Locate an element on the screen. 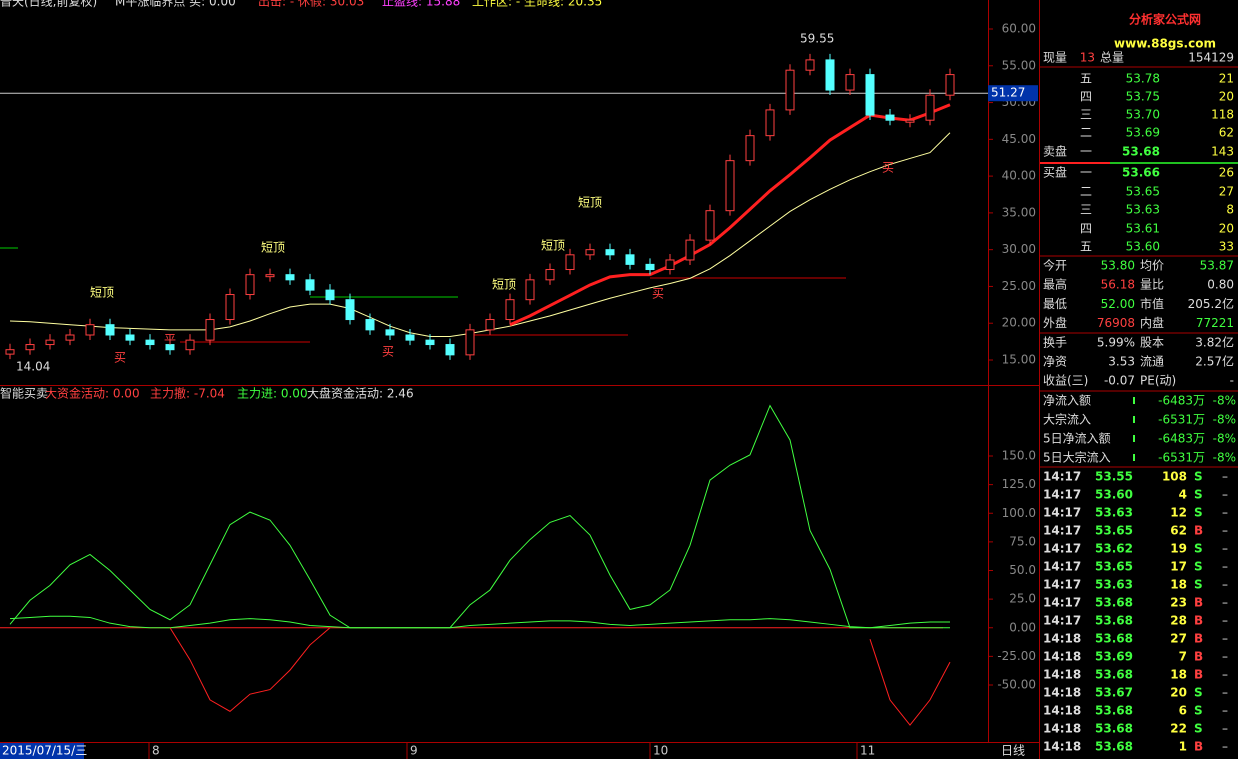  y-tick-label: 30.00 is located at coordinates (1019, 249).